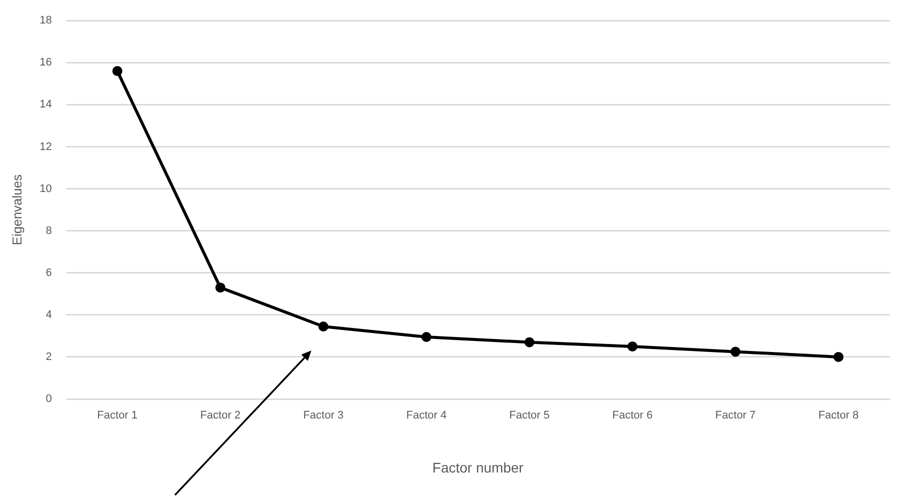 This screenshot has height=496, width=897. What do you see at coordinates (46, 20) in the screenshot?
I see `y-tick-label: 18` at bounding box center [46, 20].